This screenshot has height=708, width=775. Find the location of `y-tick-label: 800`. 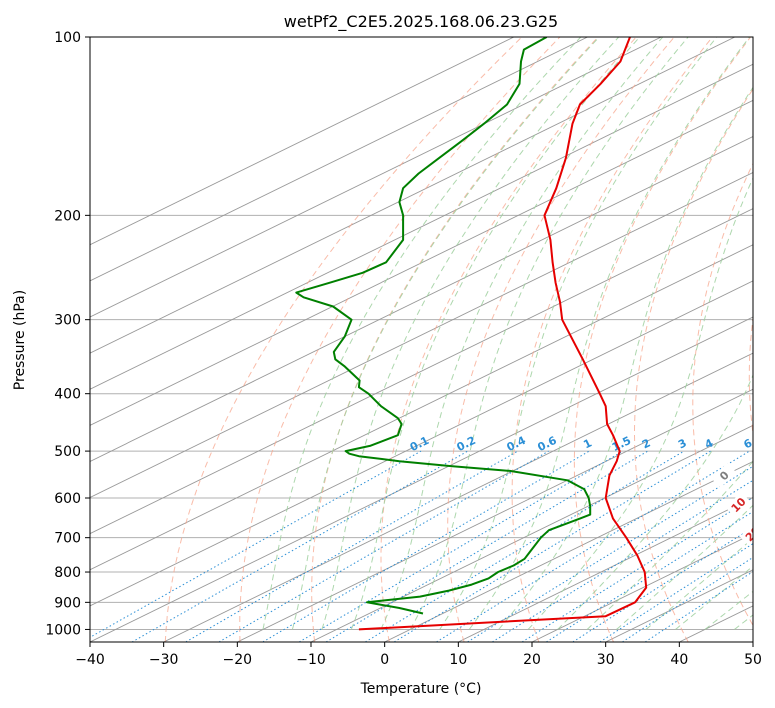

y-tick-label: 800 is located at coordinates (67, 573).